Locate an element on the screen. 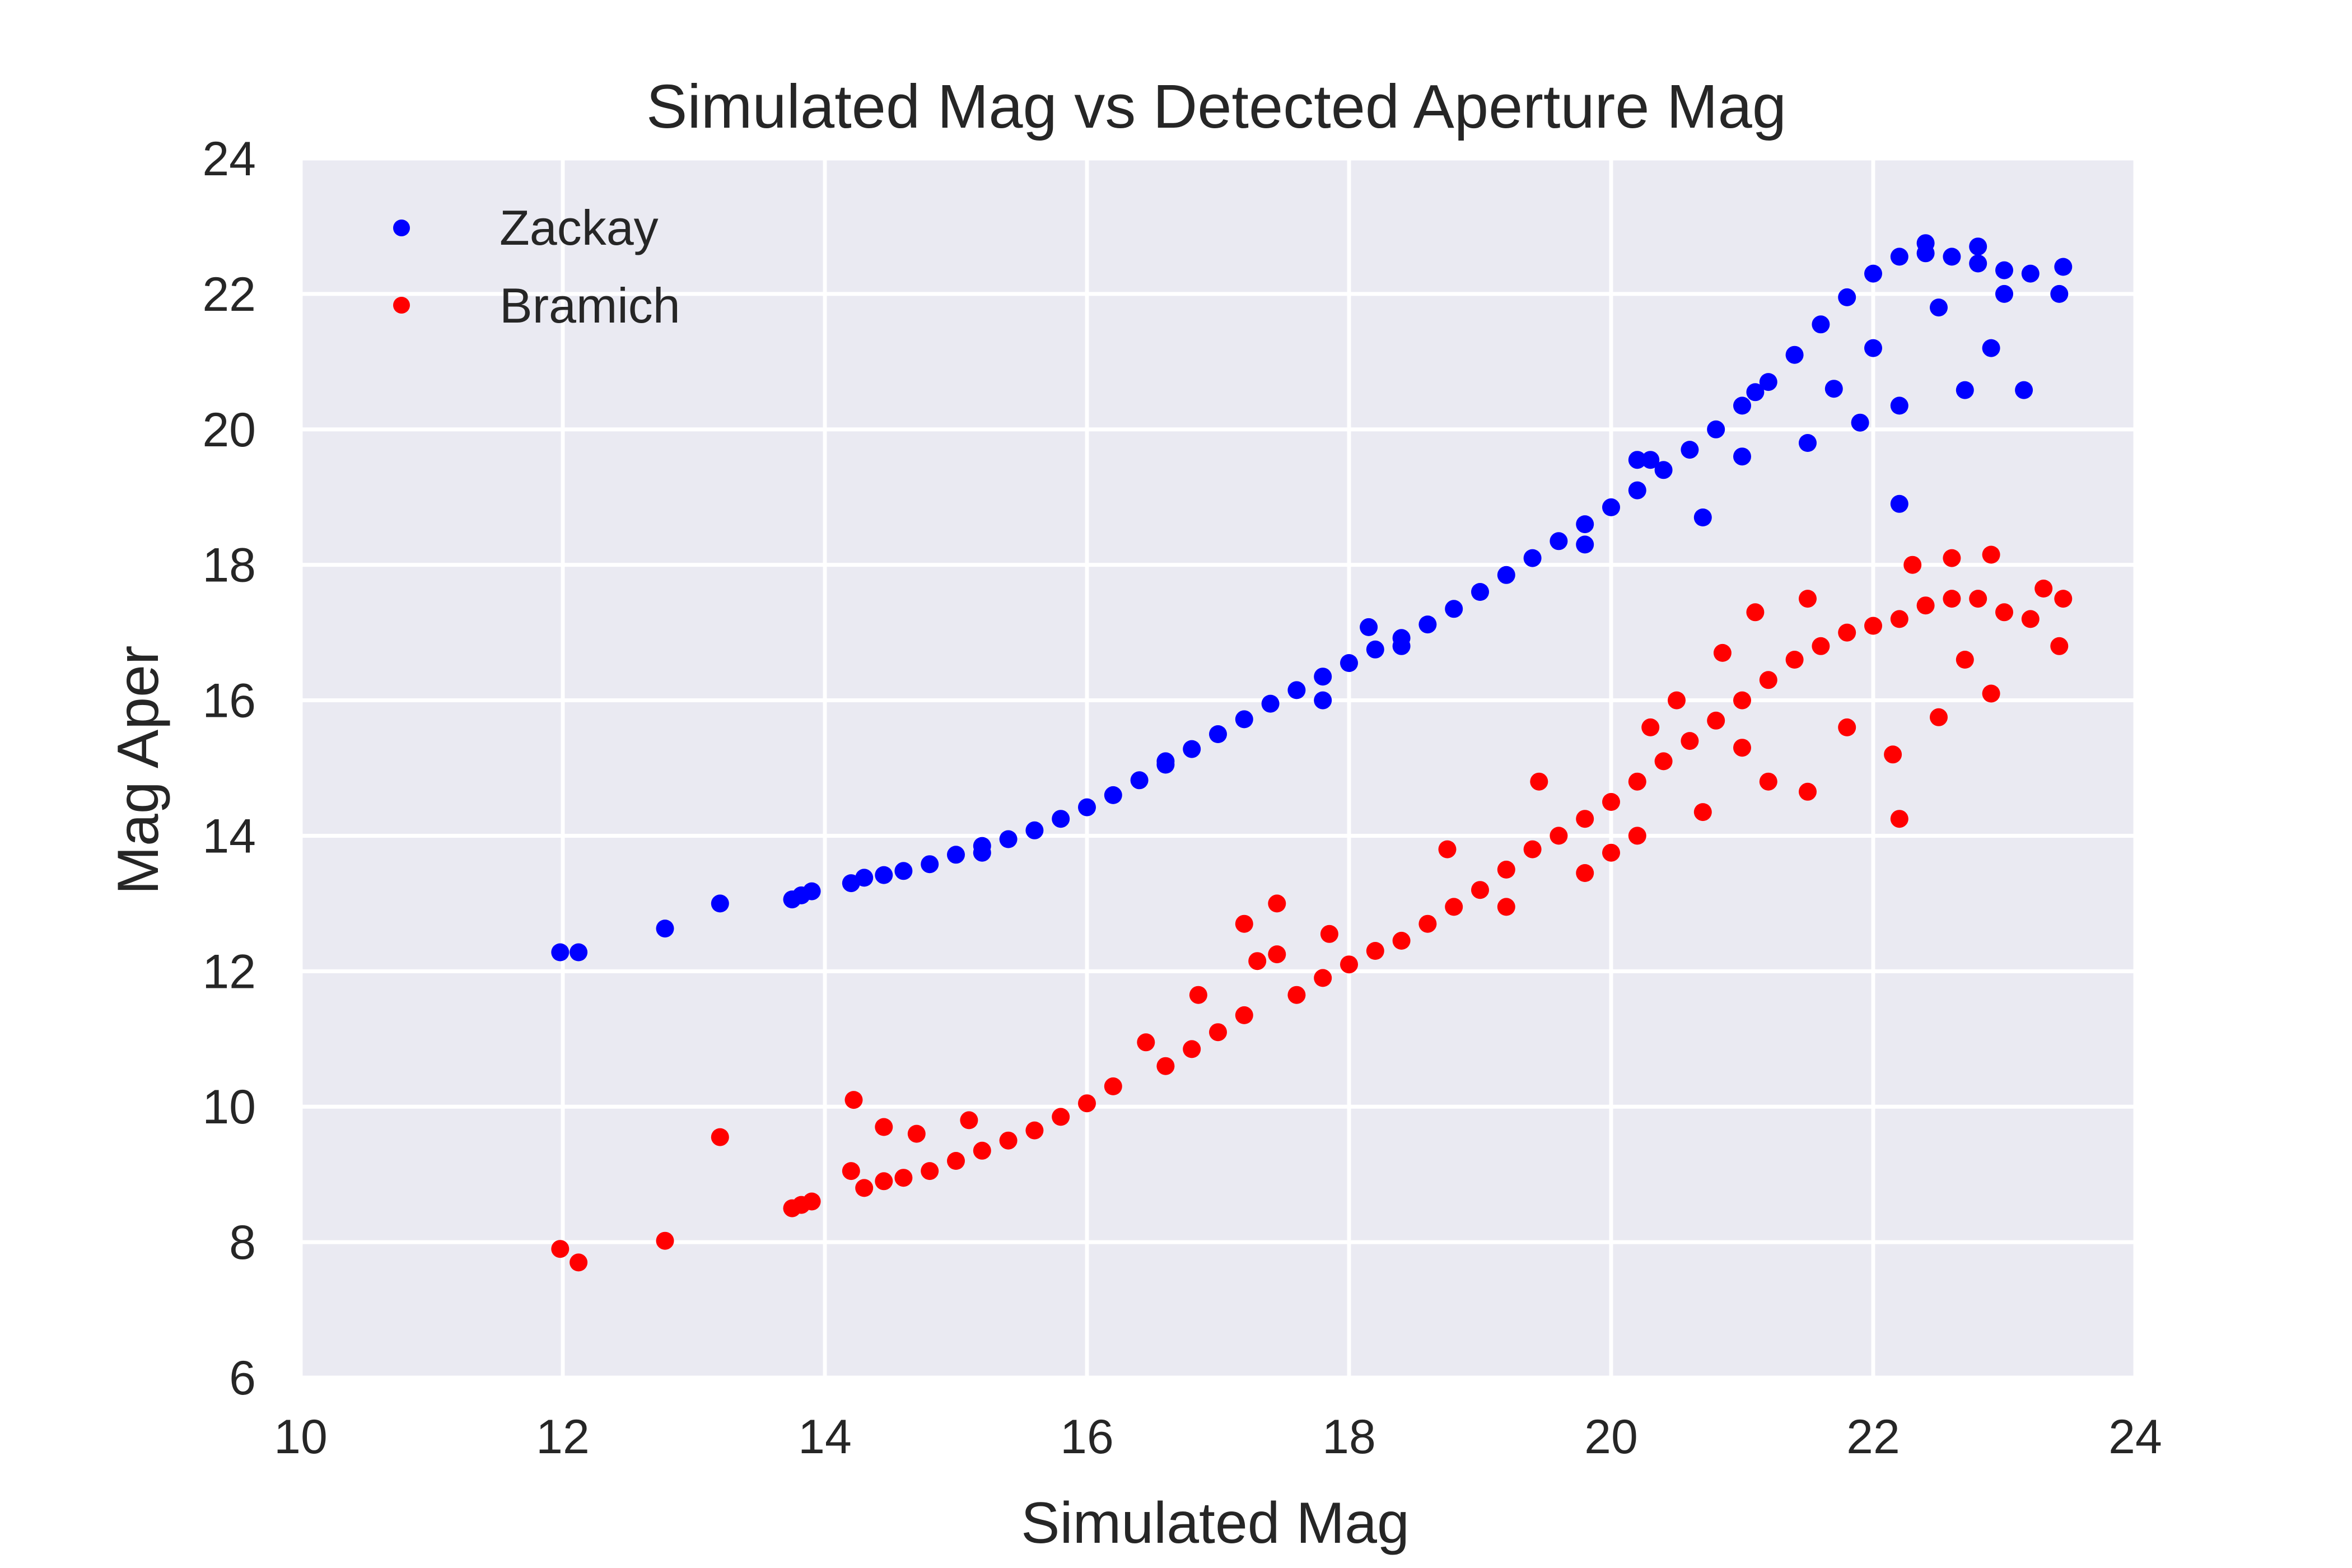  x-tick-label: 20 is located at coordinates (1611, 1437).